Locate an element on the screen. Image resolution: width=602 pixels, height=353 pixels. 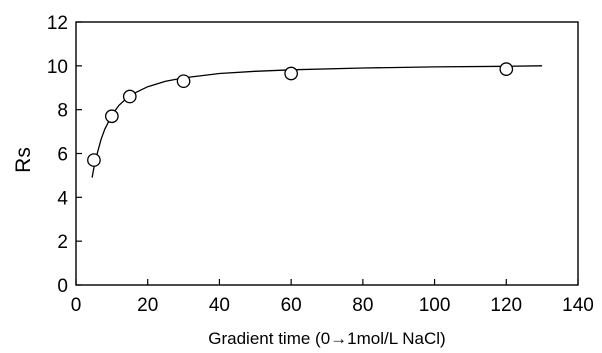
y-tick-label: 8 is located at coordinates (62, 111).